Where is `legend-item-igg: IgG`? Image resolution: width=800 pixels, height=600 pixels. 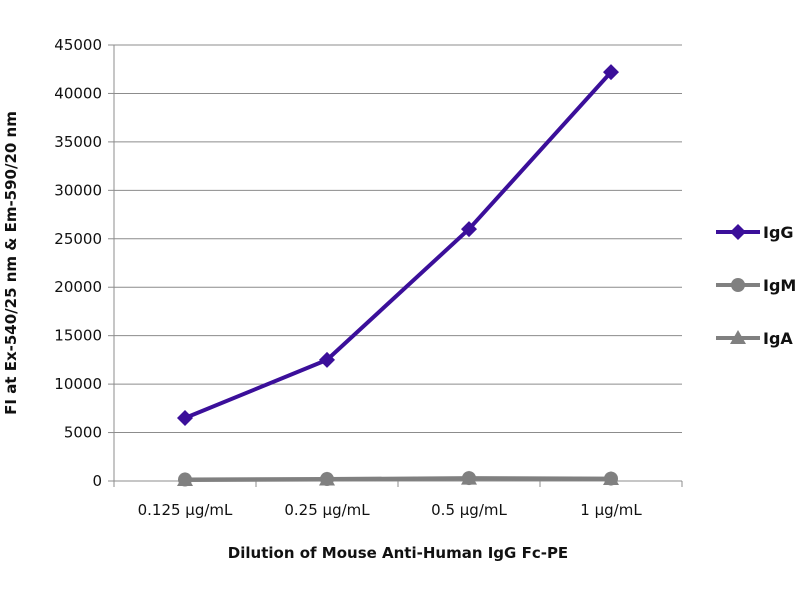
legend-item-igg: IgG is located at coordinates (755, 232).